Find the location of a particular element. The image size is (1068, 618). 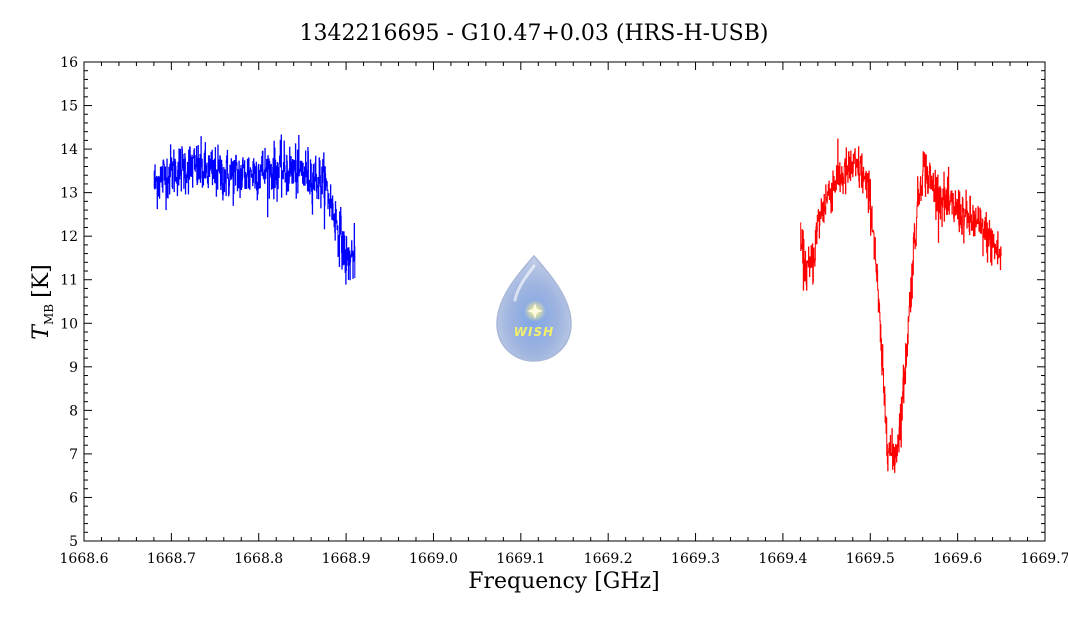

x-tick-label: 1668.6 is located at coordinates (84, 559).